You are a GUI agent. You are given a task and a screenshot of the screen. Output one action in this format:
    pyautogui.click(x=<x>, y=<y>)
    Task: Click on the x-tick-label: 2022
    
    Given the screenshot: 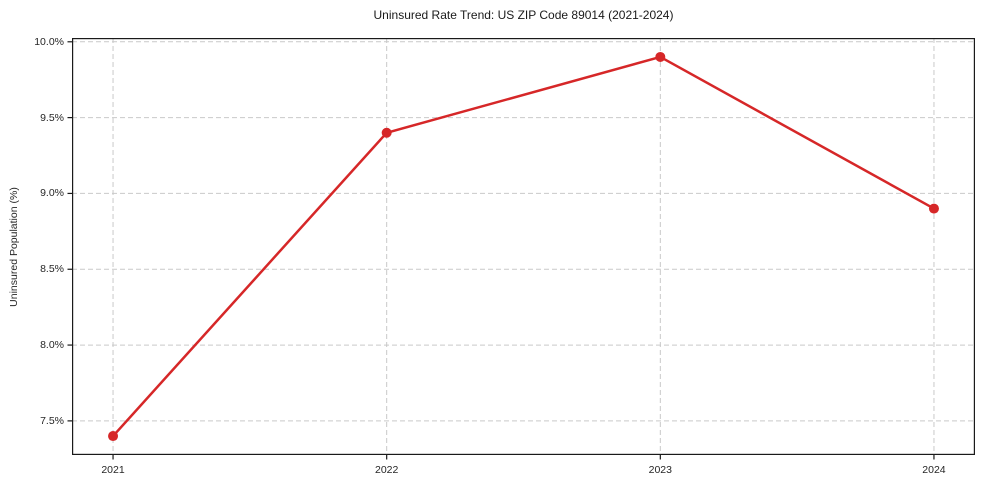 What is the action you would take?
    pyautogui.click(x=386, y=470)
    